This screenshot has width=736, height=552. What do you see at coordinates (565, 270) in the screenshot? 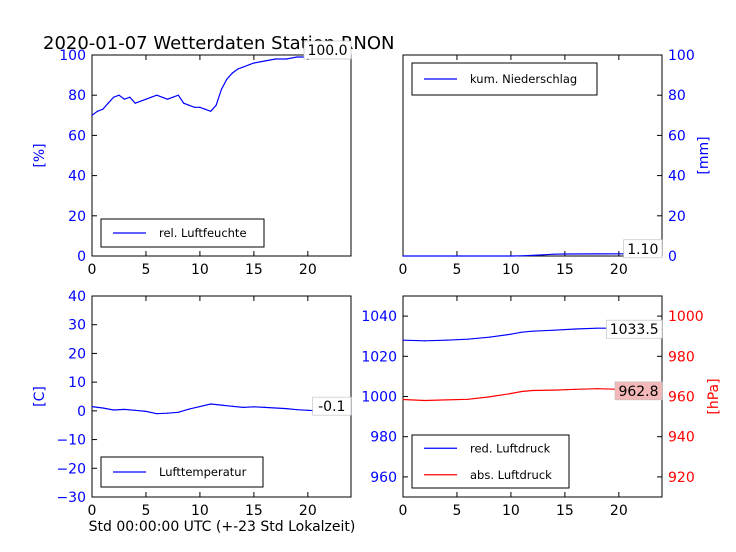
I see `precip-xtick-label: 15` at bounding box center [565, 270].